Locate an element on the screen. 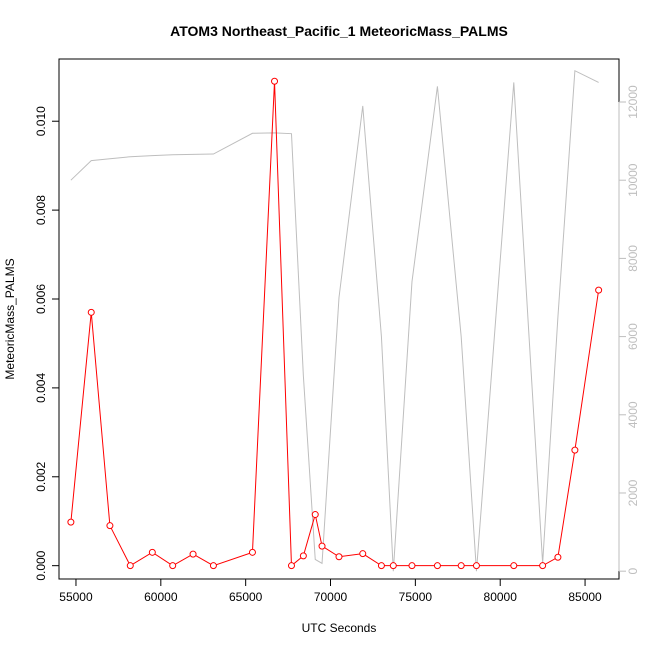 This screenshot has height=650, width=650. x-tick-label: 60000 is located at coordinates (161, 597).